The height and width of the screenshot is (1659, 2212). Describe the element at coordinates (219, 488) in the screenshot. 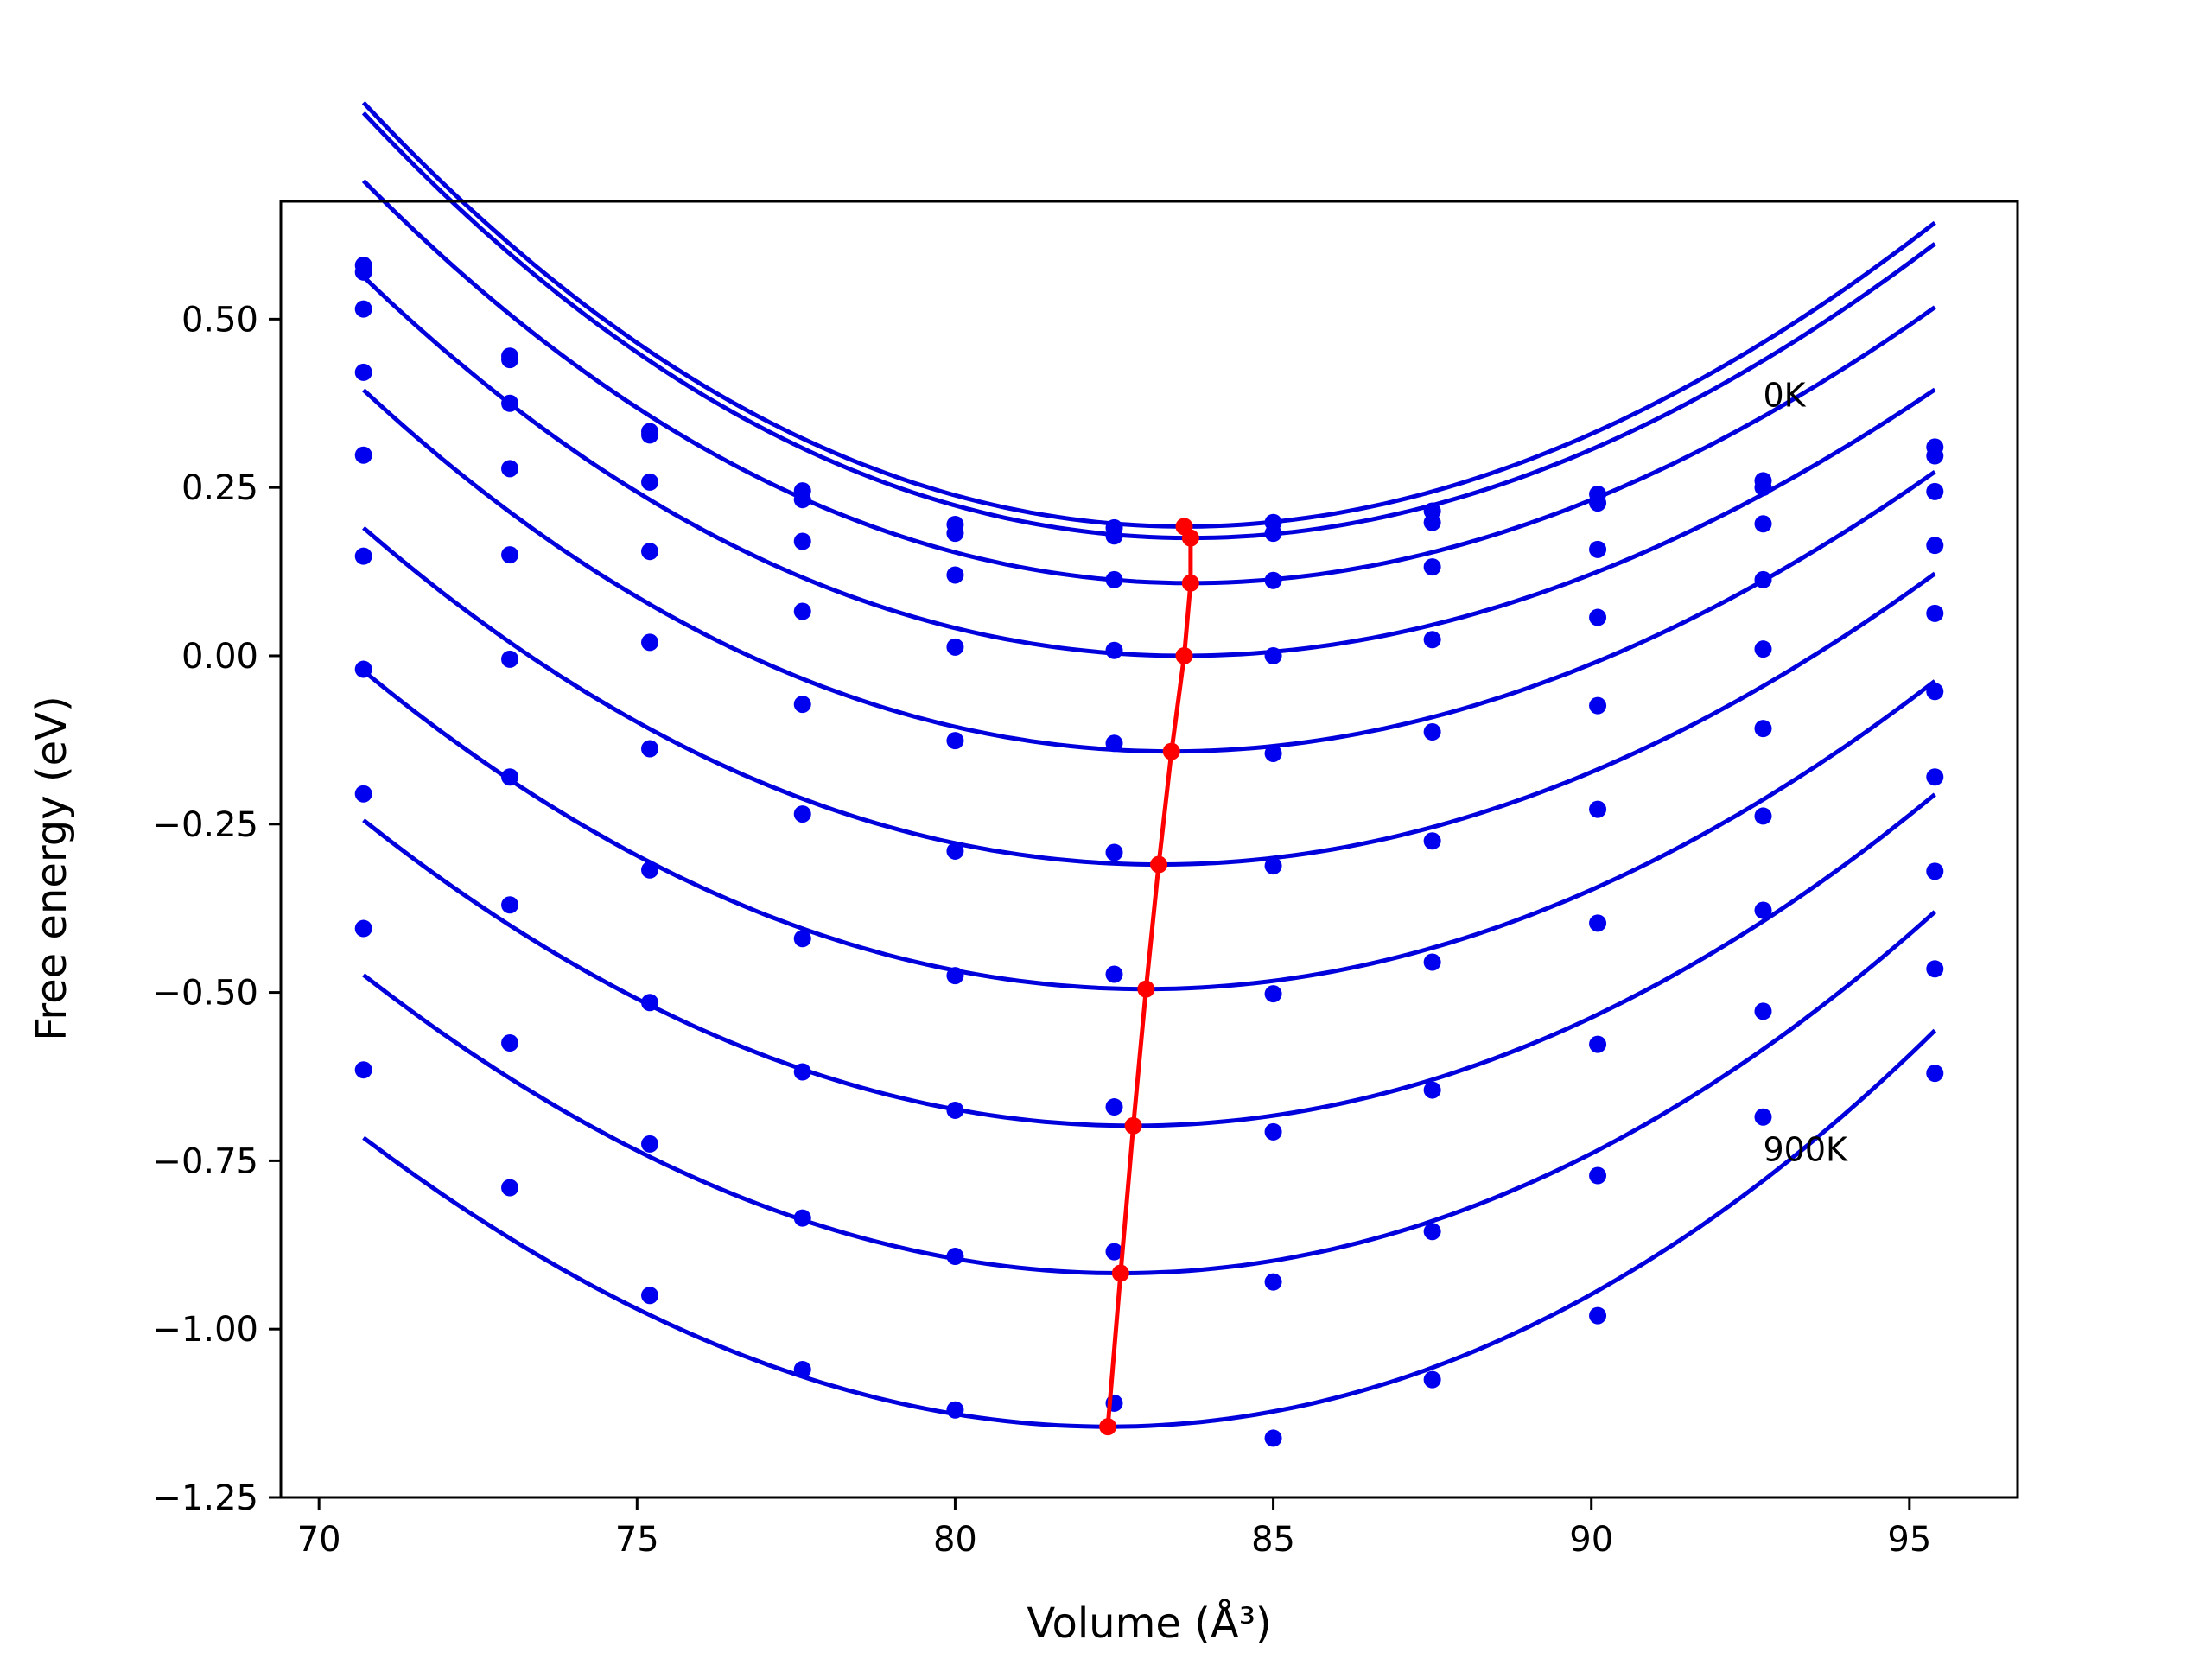

I see `y-tick-label: 0.25` at that location.